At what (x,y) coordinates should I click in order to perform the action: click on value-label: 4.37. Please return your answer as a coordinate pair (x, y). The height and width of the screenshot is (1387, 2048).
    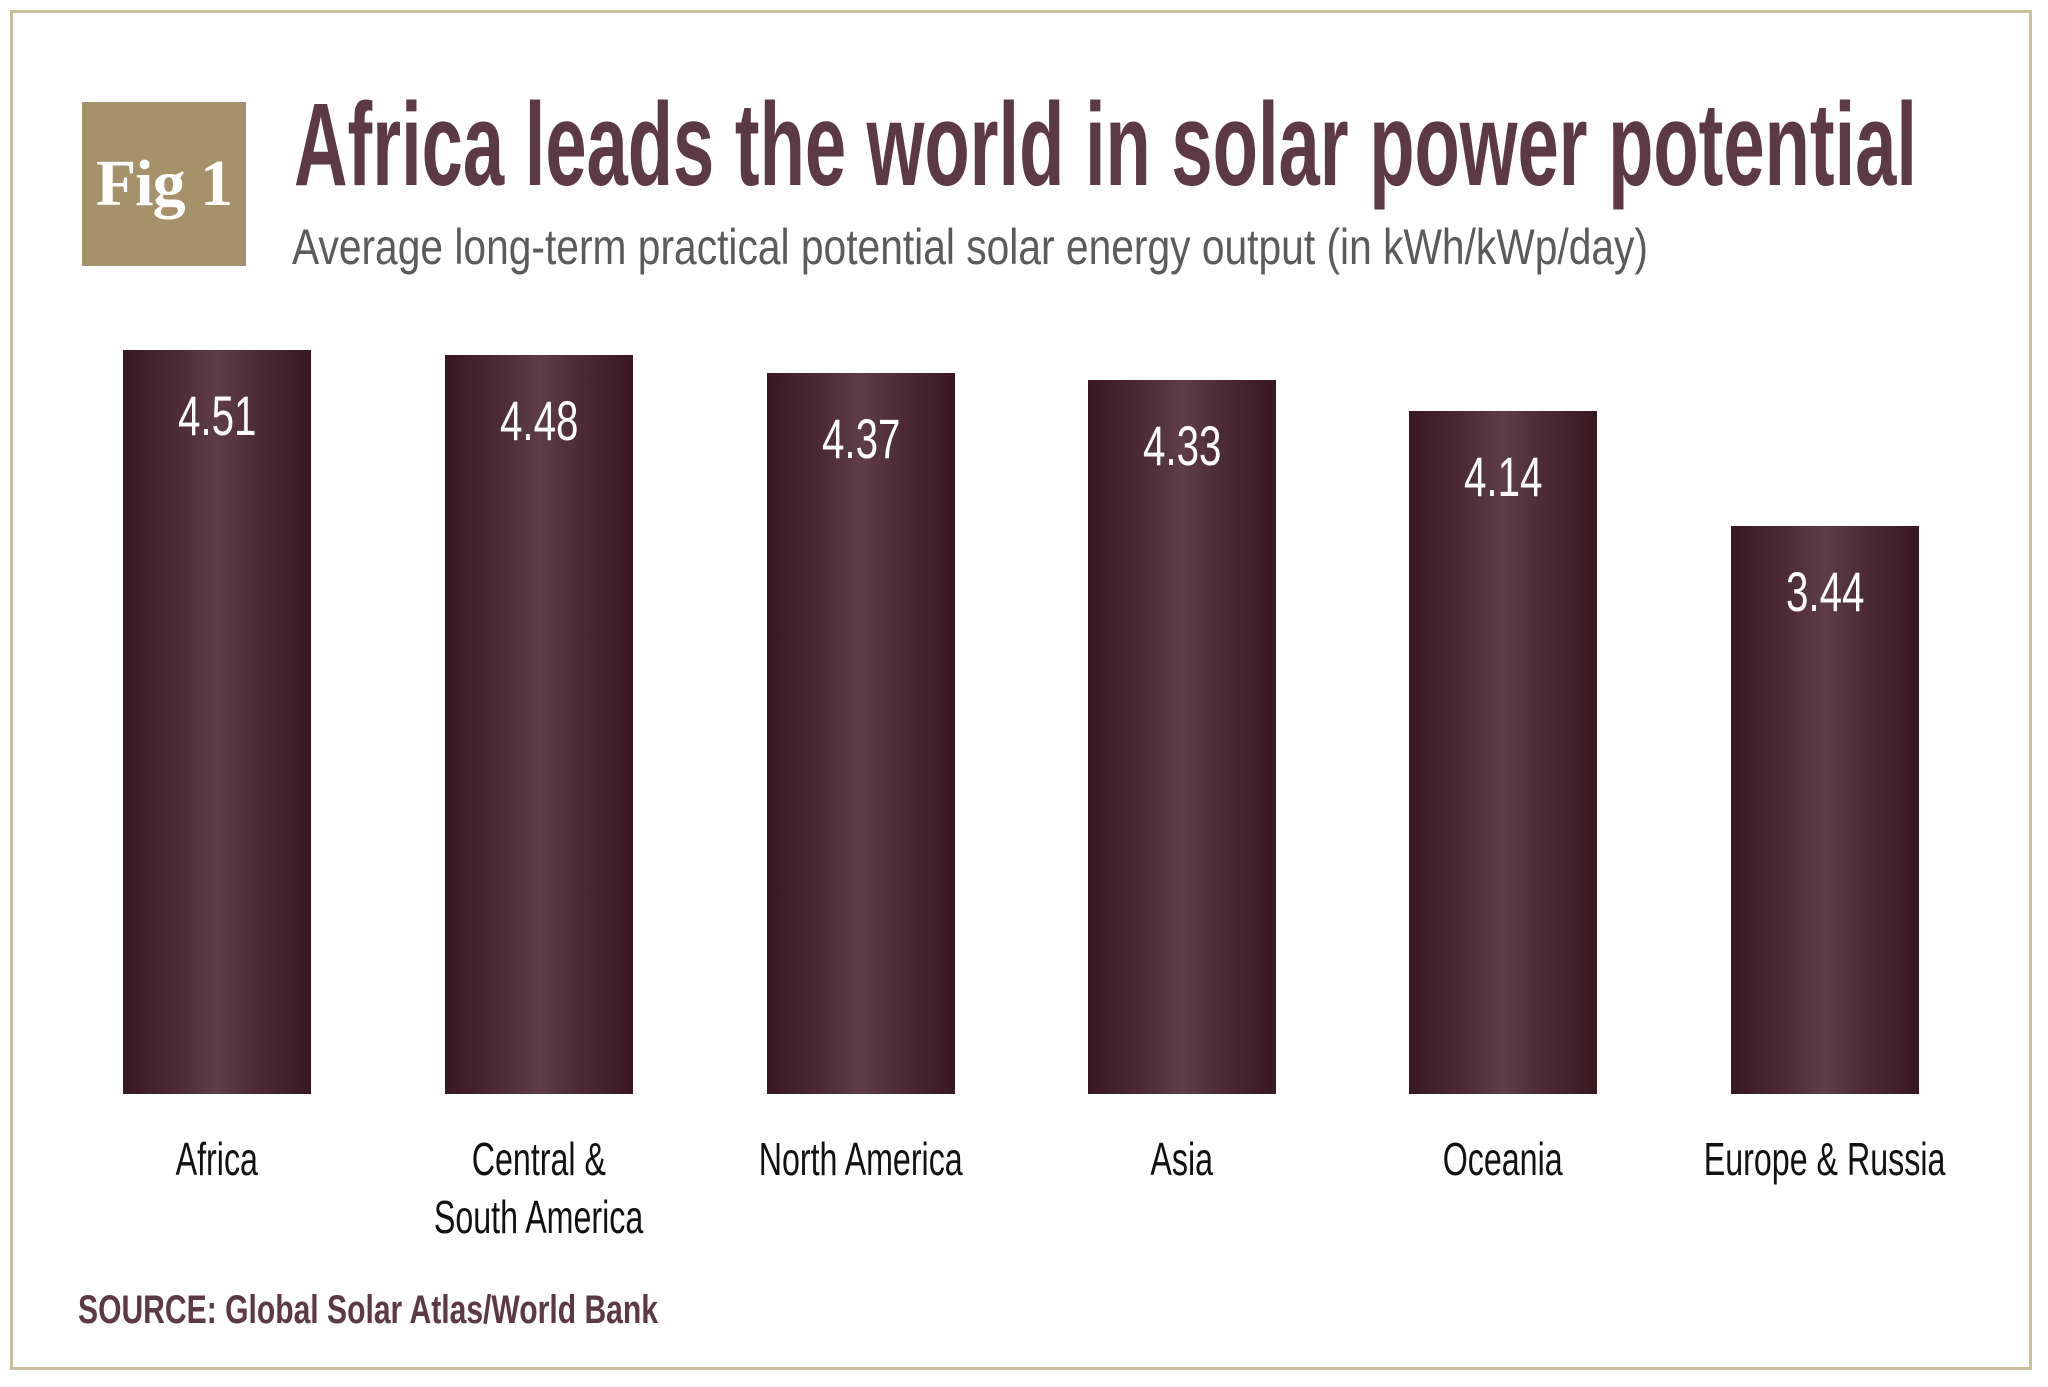
    Looking at the image, I should click on (861, 438).